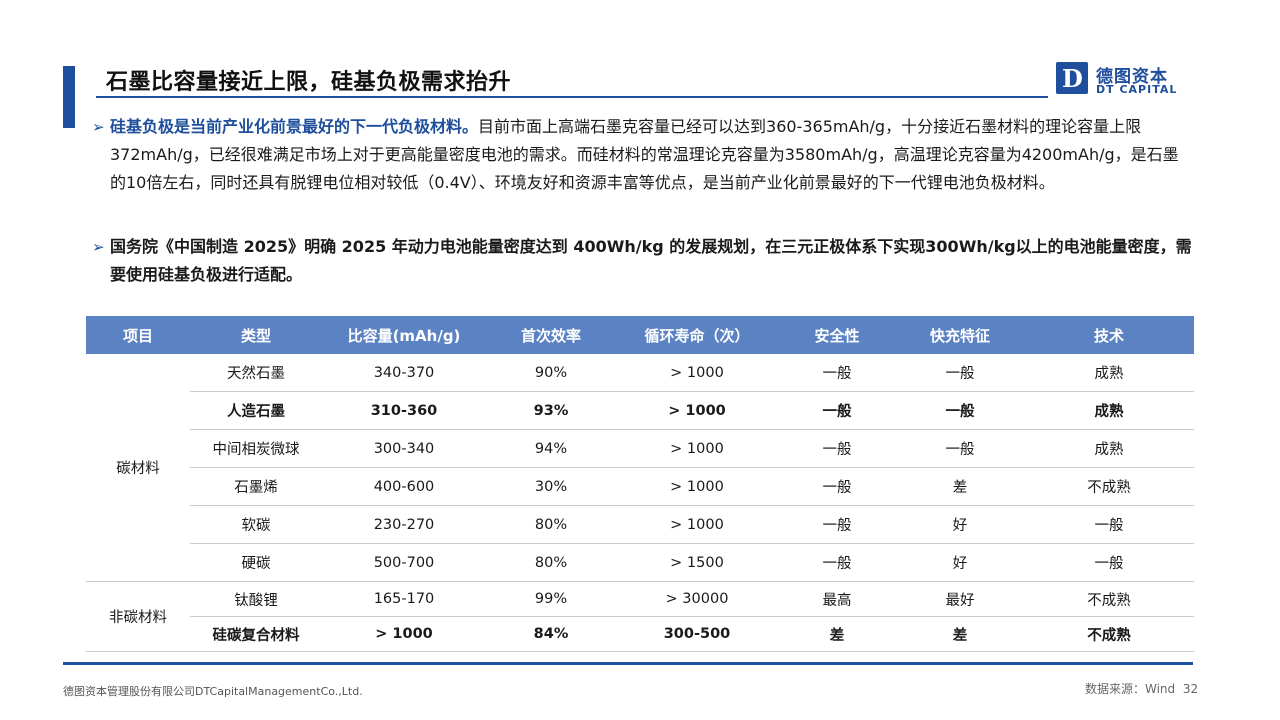 This screenshot has height=720, width=1280. I want to click on header-cell: 首次效率, so click(550, 335).